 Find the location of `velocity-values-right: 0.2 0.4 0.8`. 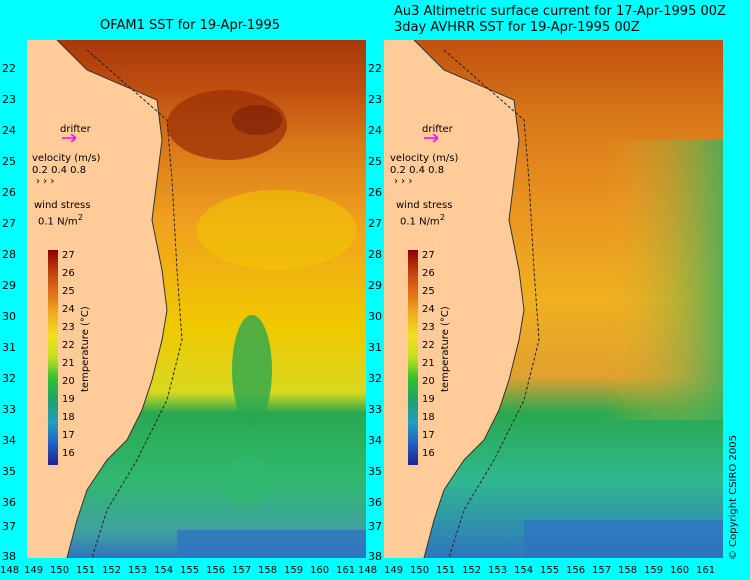

velocity-values-right: 0.2 0.4 0.8 is located at coordinates (417, 170).